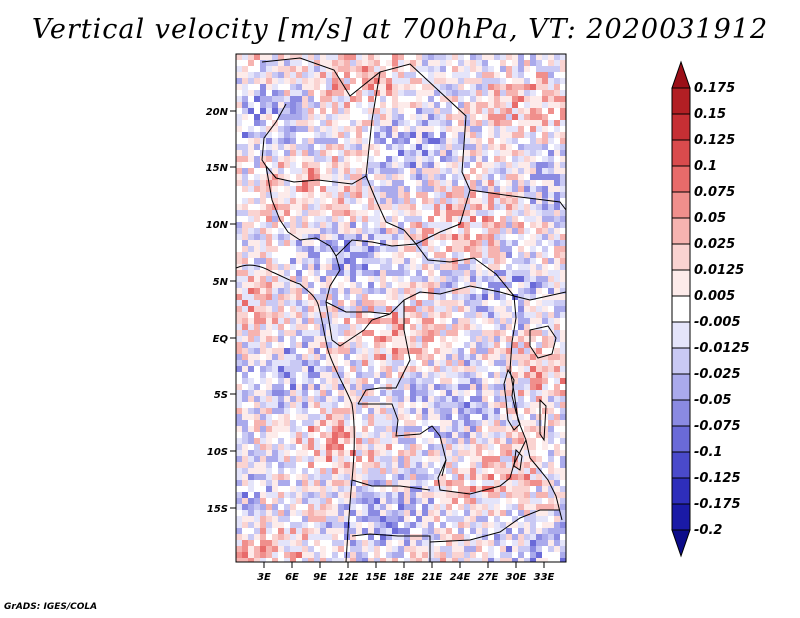 This screenshot has height=618, width=800. Describe the element at coordinates (681, 439) in the screenshot. I see `colorbar-swatch` at that location.